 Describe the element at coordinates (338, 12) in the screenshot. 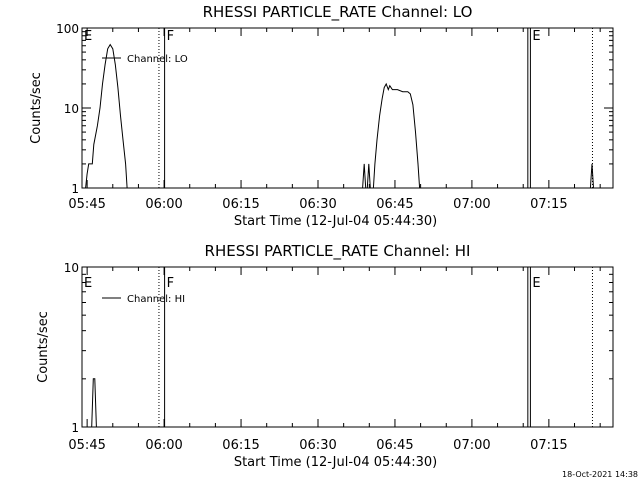

I see `chart-title: RHESSI PARTICLE_RATE Channel: LO` at that location.